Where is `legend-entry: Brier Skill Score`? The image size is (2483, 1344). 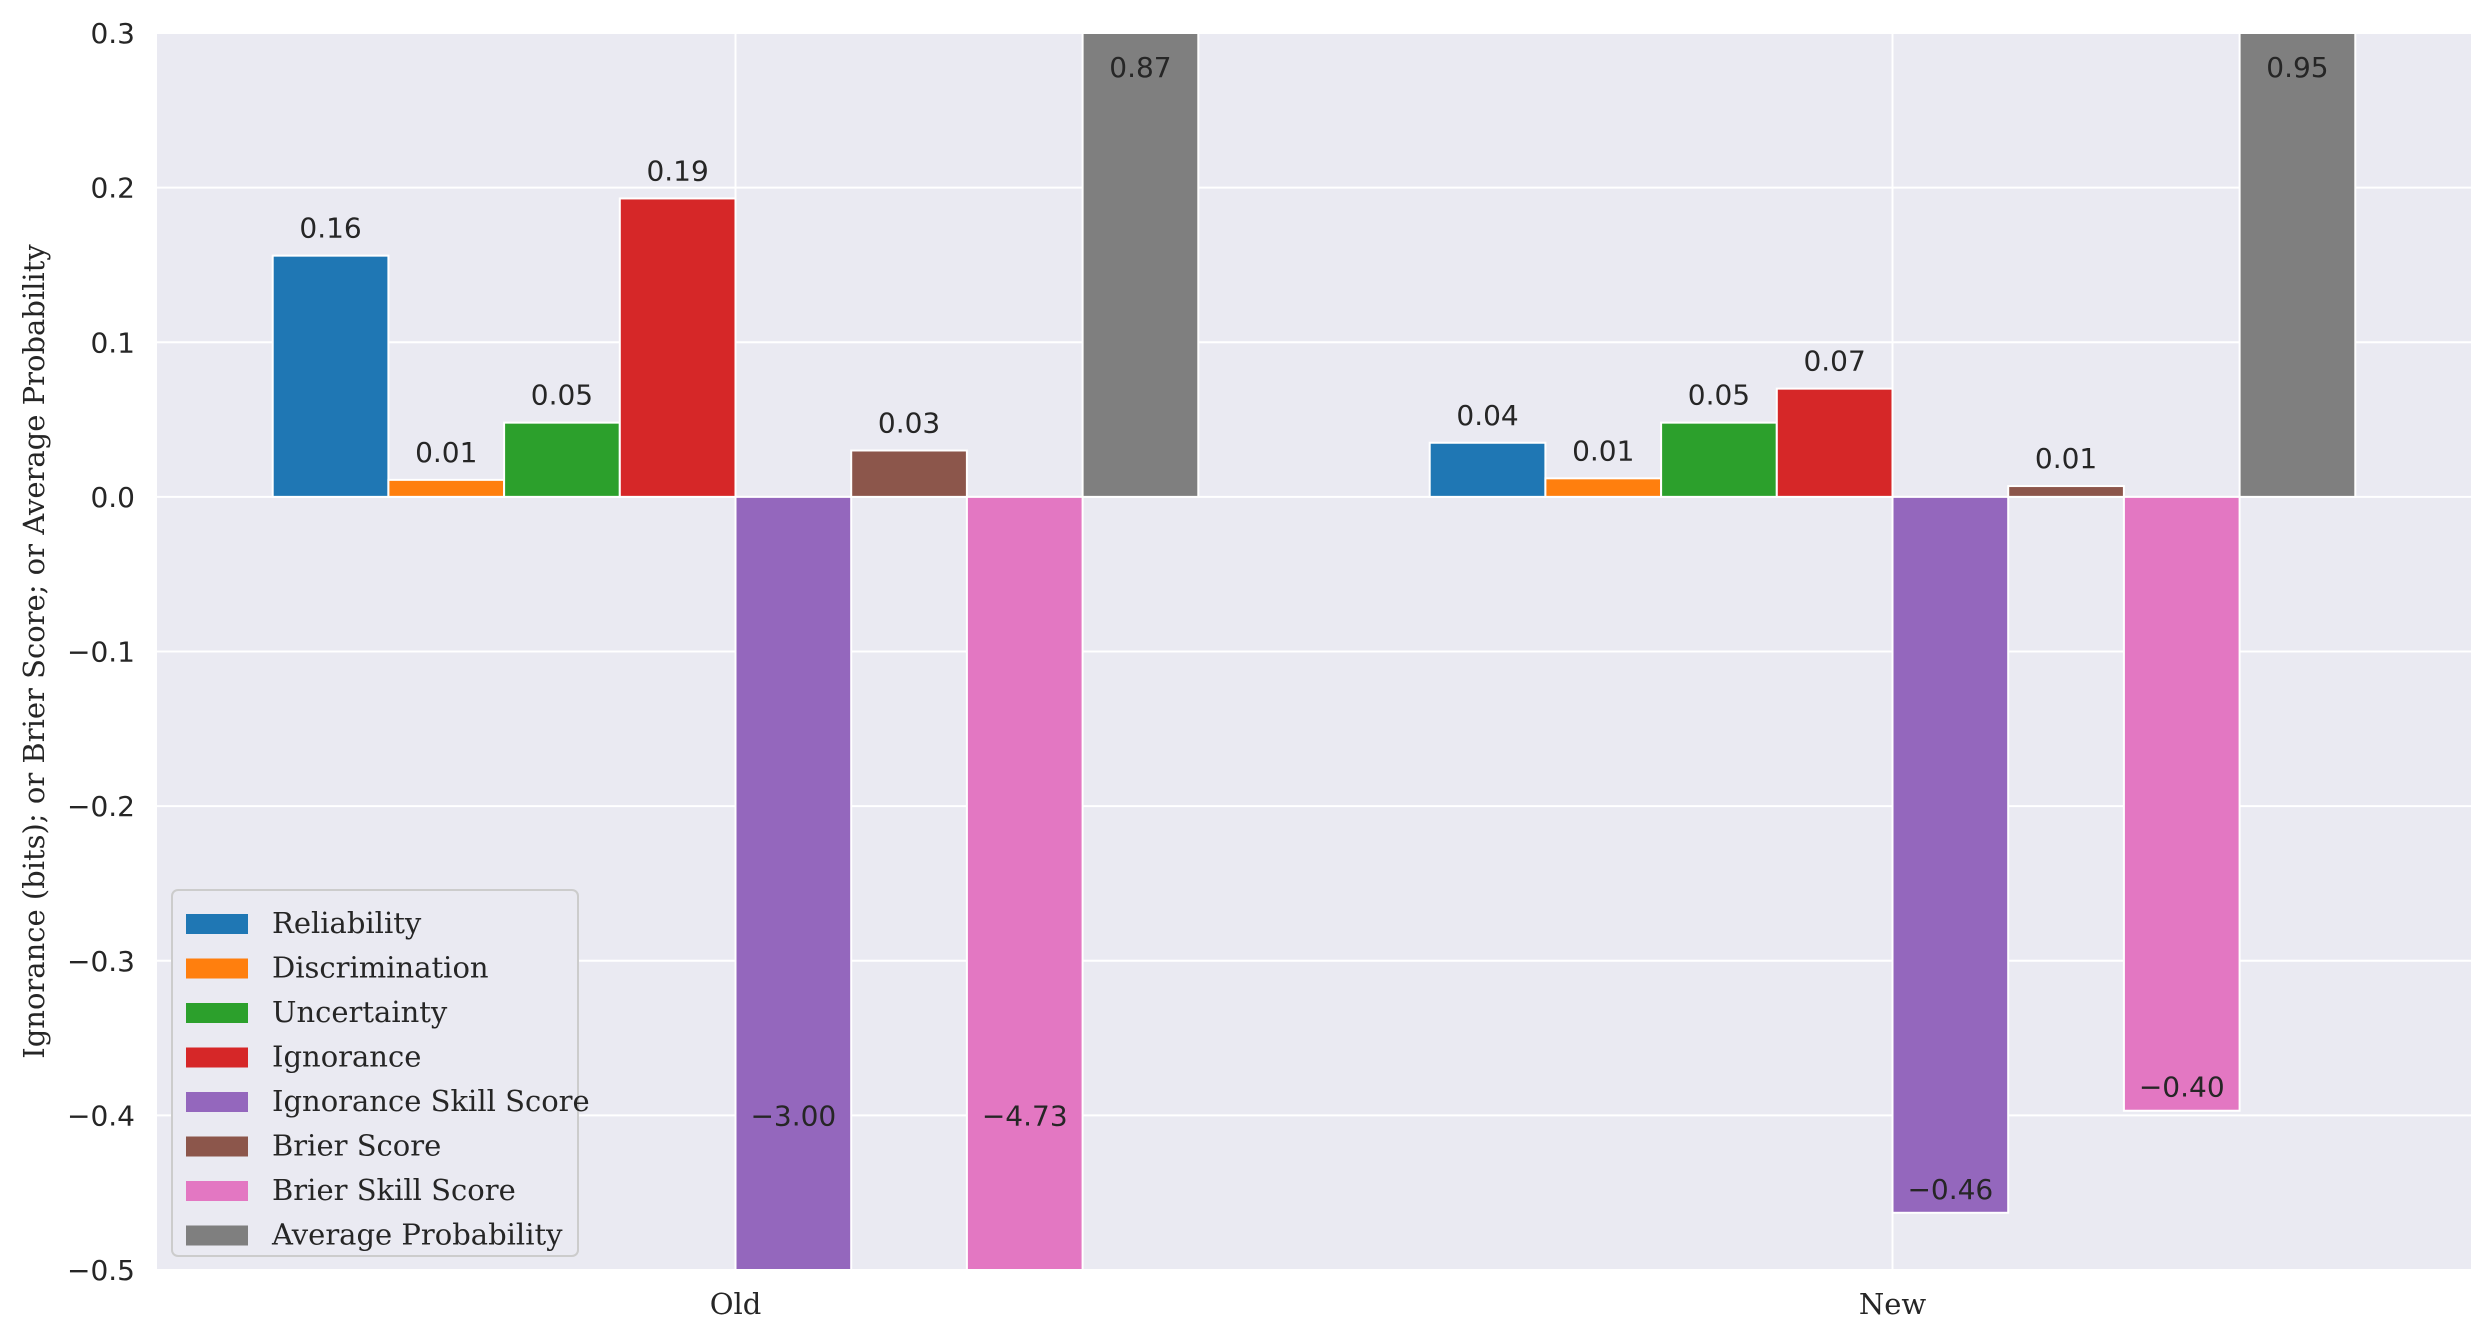 legend-entry: Brier Skill Score is located at coordinates (394, 1190).